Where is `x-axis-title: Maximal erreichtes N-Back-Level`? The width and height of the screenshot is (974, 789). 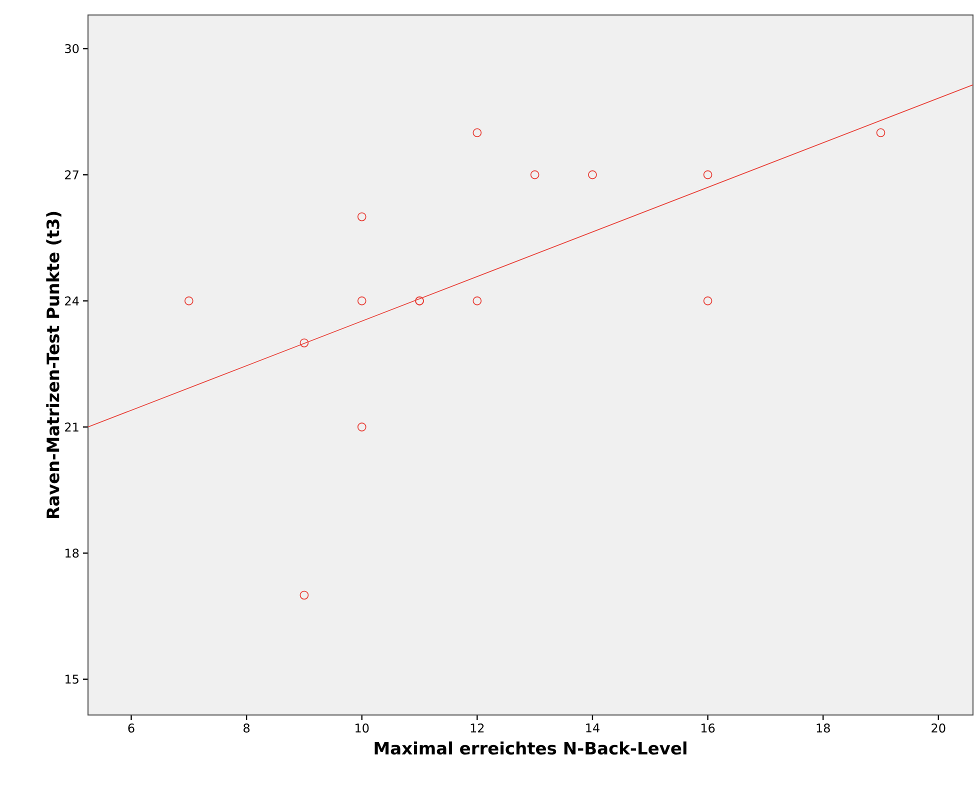 x-axis-title: Maximal erreichtes N-Back-Level is located at coordinates (530, 748).